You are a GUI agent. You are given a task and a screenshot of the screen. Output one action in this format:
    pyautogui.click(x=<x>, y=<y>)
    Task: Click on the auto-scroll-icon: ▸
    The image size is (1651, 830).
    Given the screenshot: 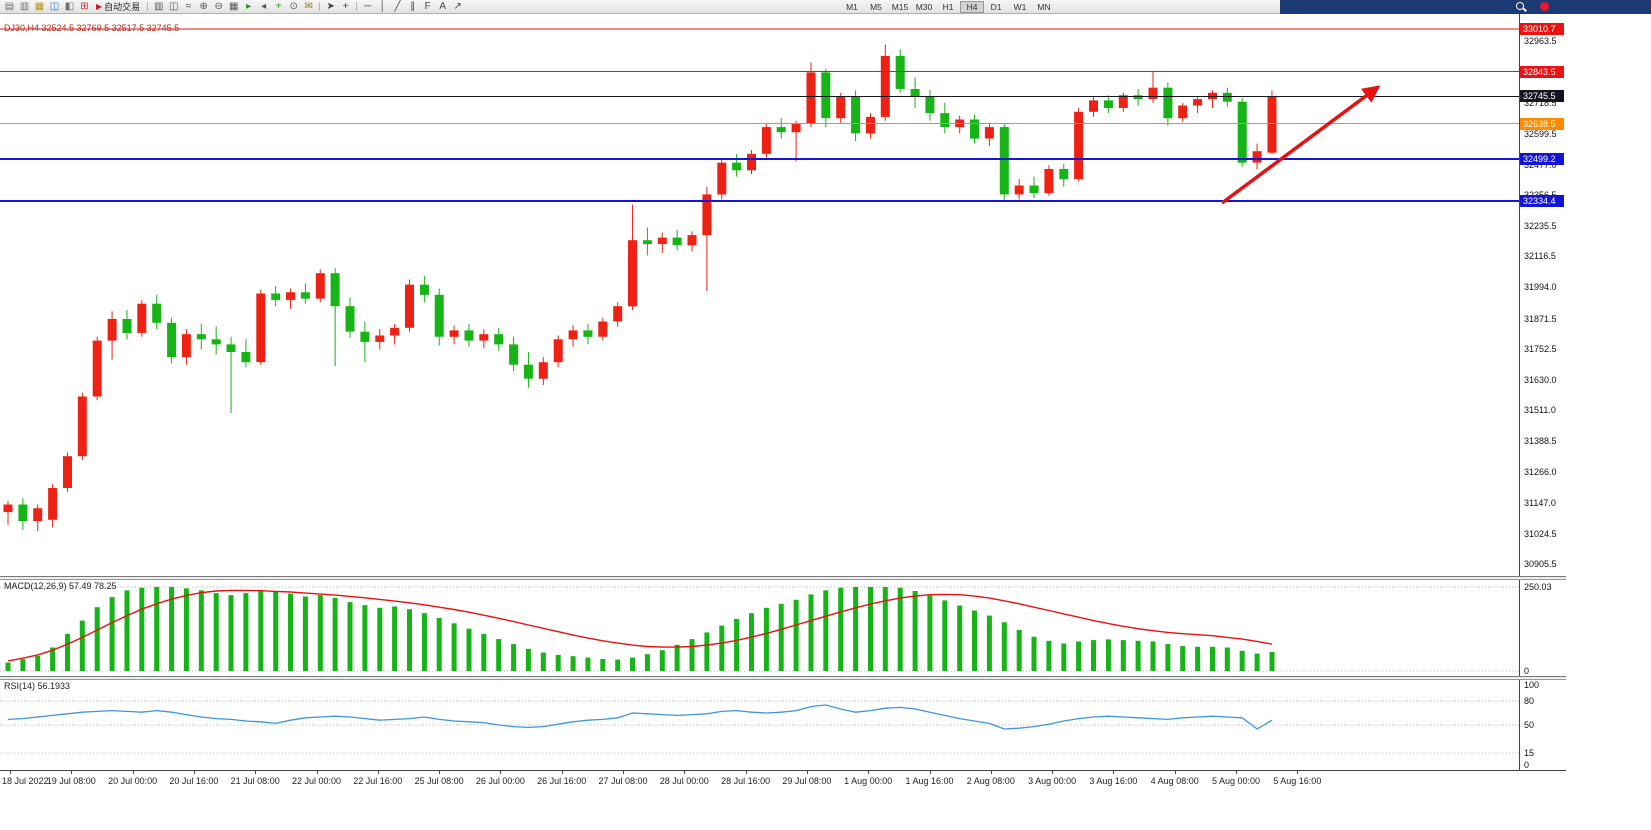 What is the action you would take?
    pyautogui.click(x=249, y=6)
    